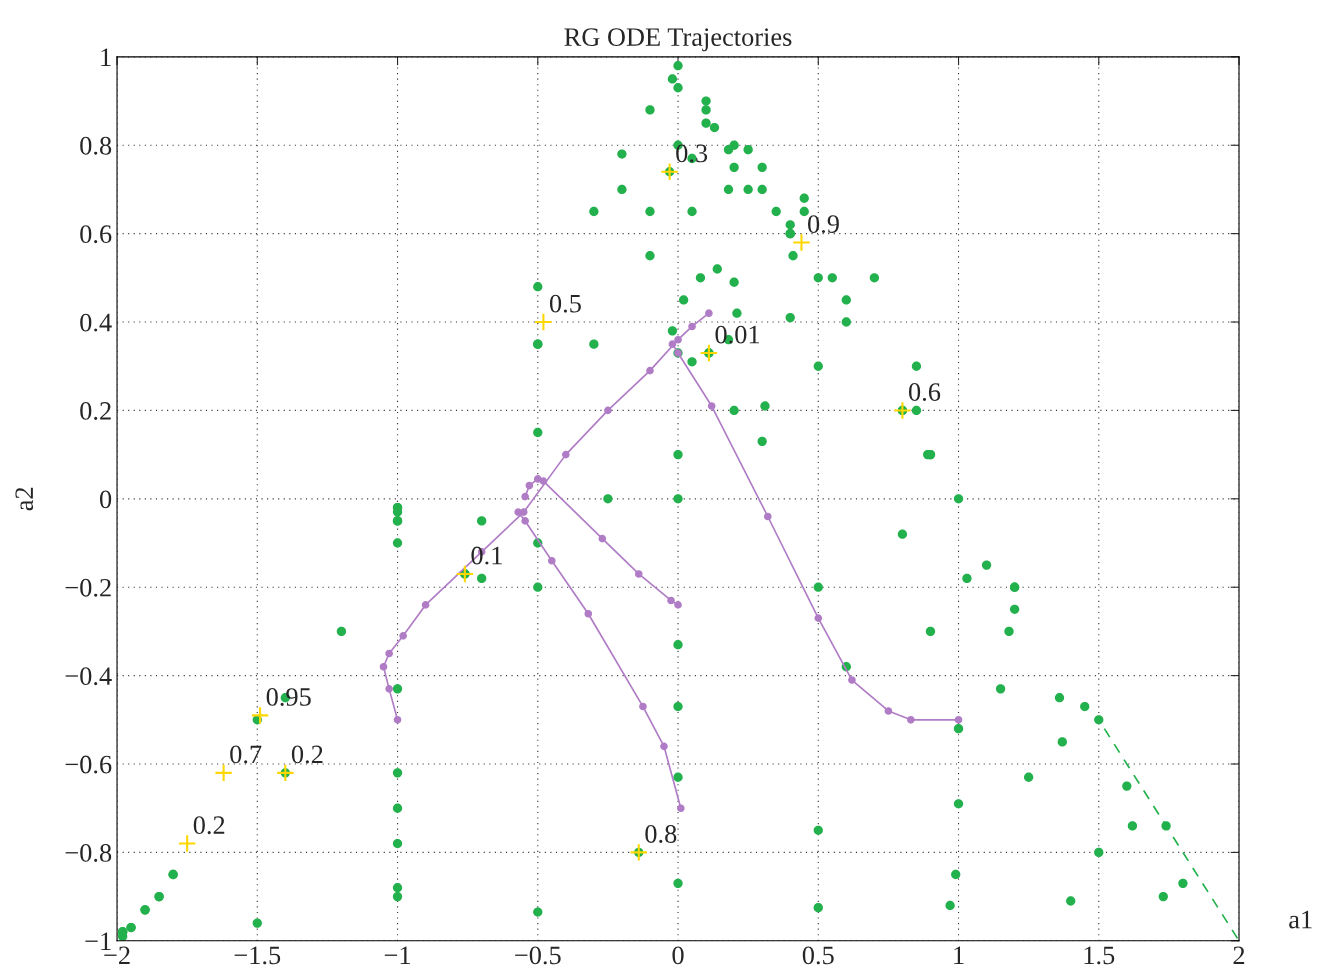 This screenshot has width=1333, height=980. Describe the element at coordinates (88, 853) in the screenshot. I see `y-tick-label: −0.8` at that location.